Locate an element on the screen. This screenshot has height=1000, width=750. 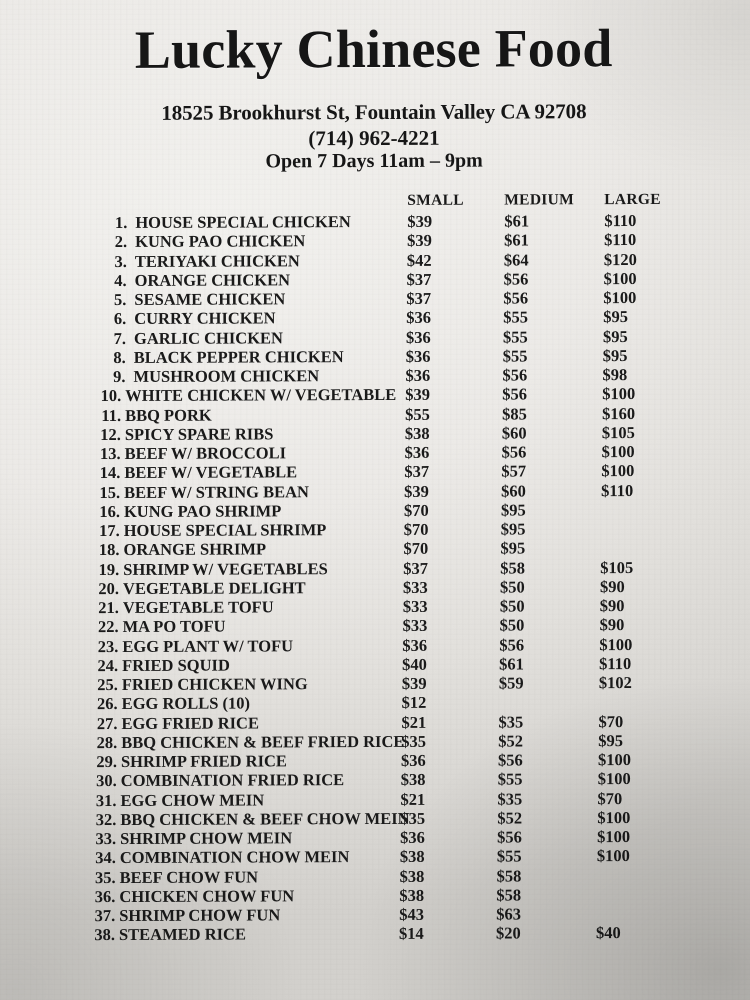
menu-item-number: 31. is located at coordinates (106, 800).